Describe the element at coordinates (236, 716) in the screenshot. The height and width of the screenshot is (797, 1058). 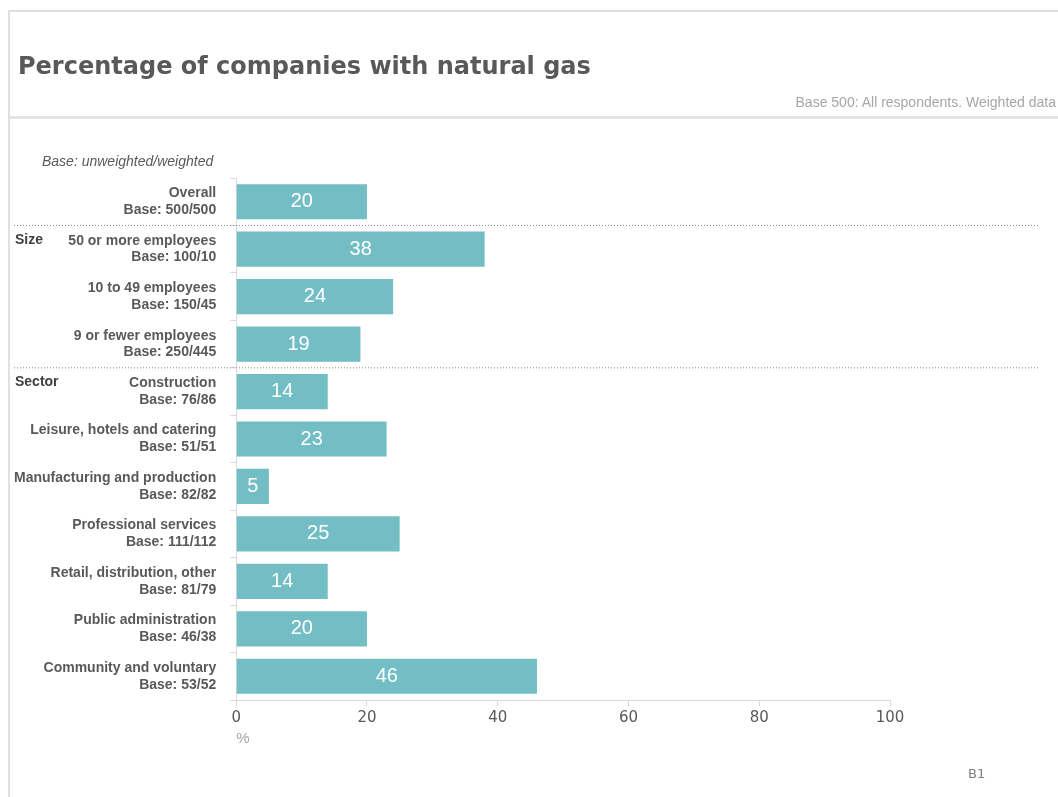
I see `x-tick-label: 0` at that location.